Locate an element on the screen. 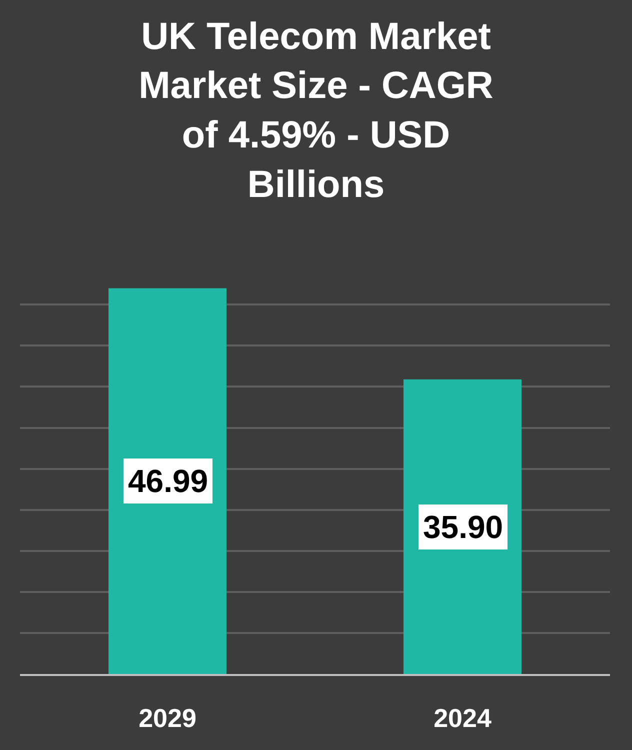 Image resolution: width=632 pixels, height=750 pixels. data-label: 46.99 is located at coordinates (168, 481).